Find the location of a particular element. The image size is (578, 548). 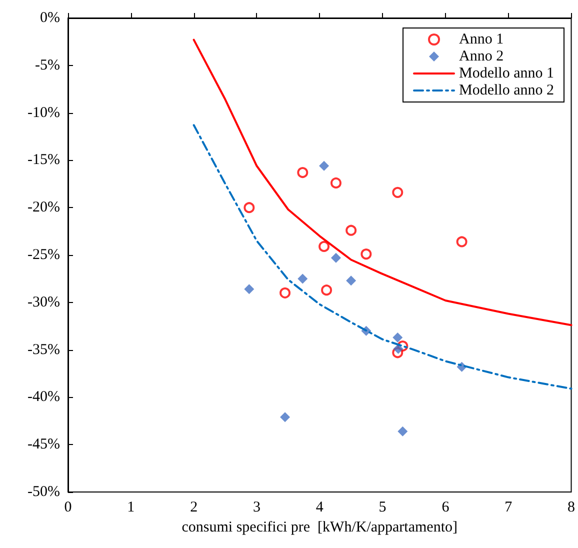

x-axis-title: consumi specifici pre [kWh/K/appartamento] is located at coordinates (320, 528).